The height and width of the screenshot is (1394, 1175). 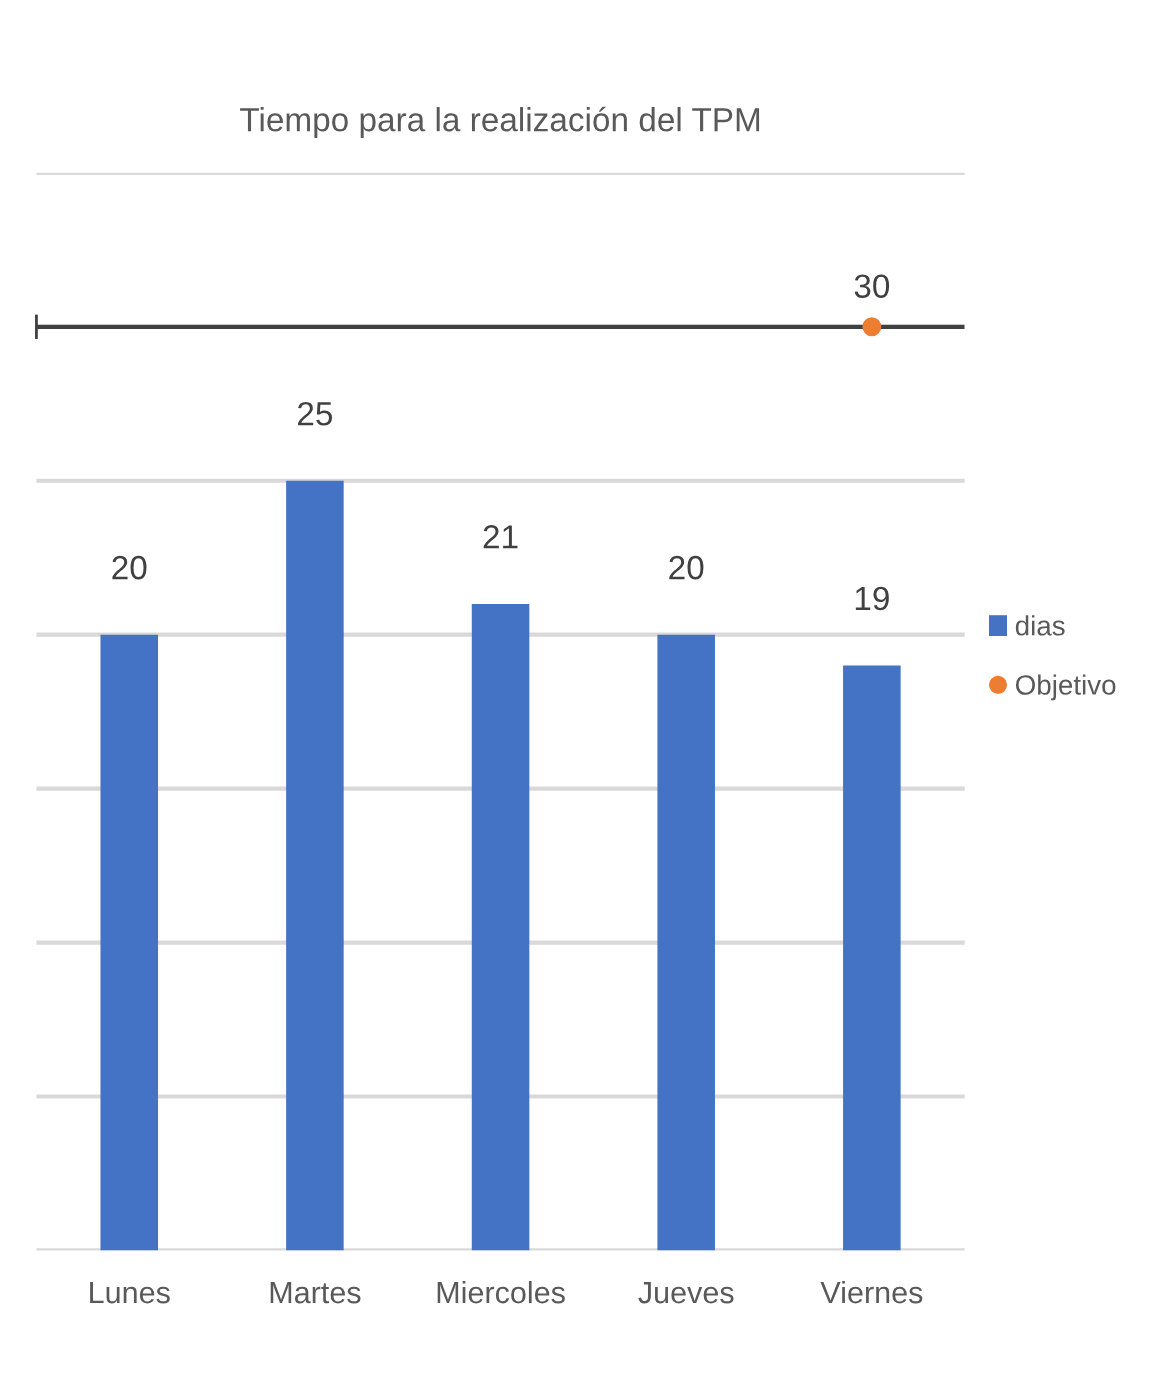 What do you see at coordinates (130, 1293) in the screenshot?
I see `x-tick-label: Lunes` at bounding box center [130, 1293].